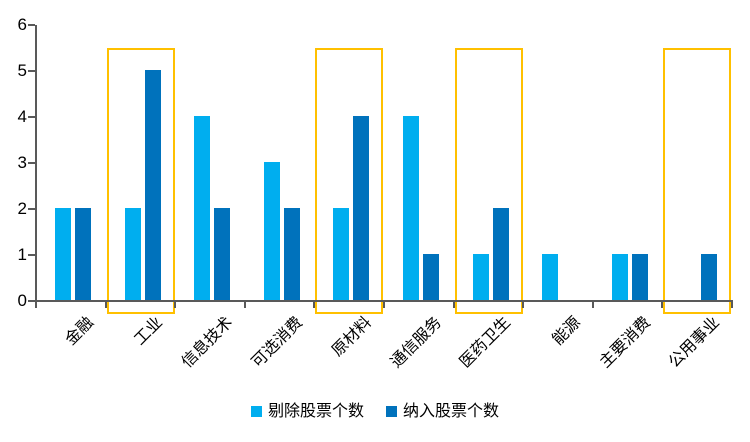 The width and height of the screenshot is (750, 442). What do you see at coordinates (22, 24) in the screenshot?
I see `y-axis-label: 6` at bounding box center [22, 24].